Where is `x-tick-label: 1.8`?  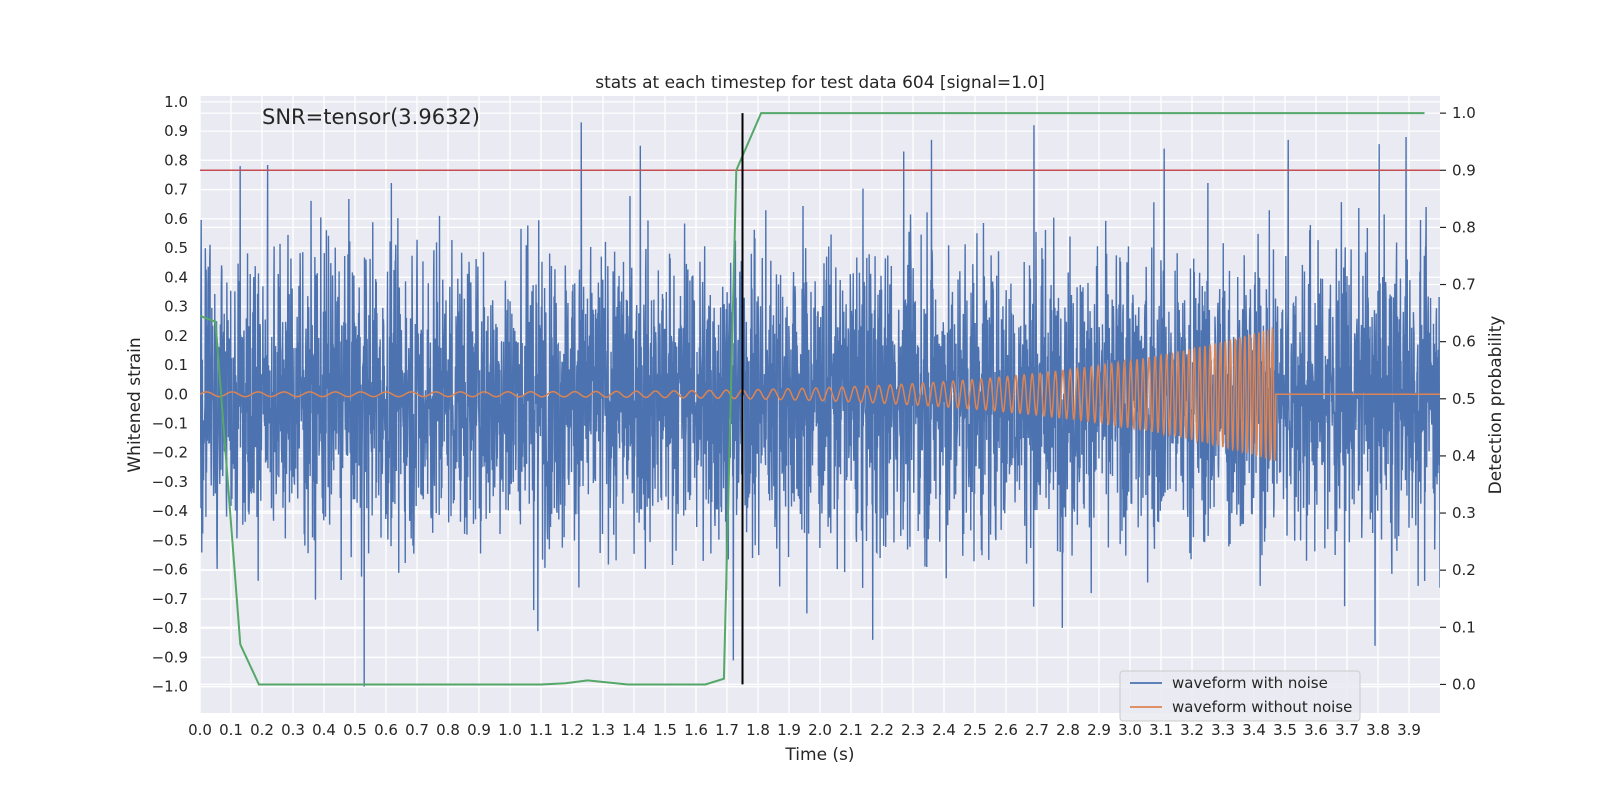 x-tick-label: 1.8 is located at coordinates (758, 730).